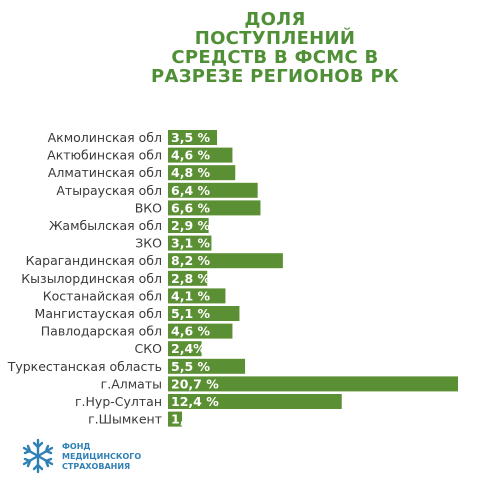  Describe the element at coordinates (105, 172) in the screenshot. I see `category-label: Алматинская обл` at that location.